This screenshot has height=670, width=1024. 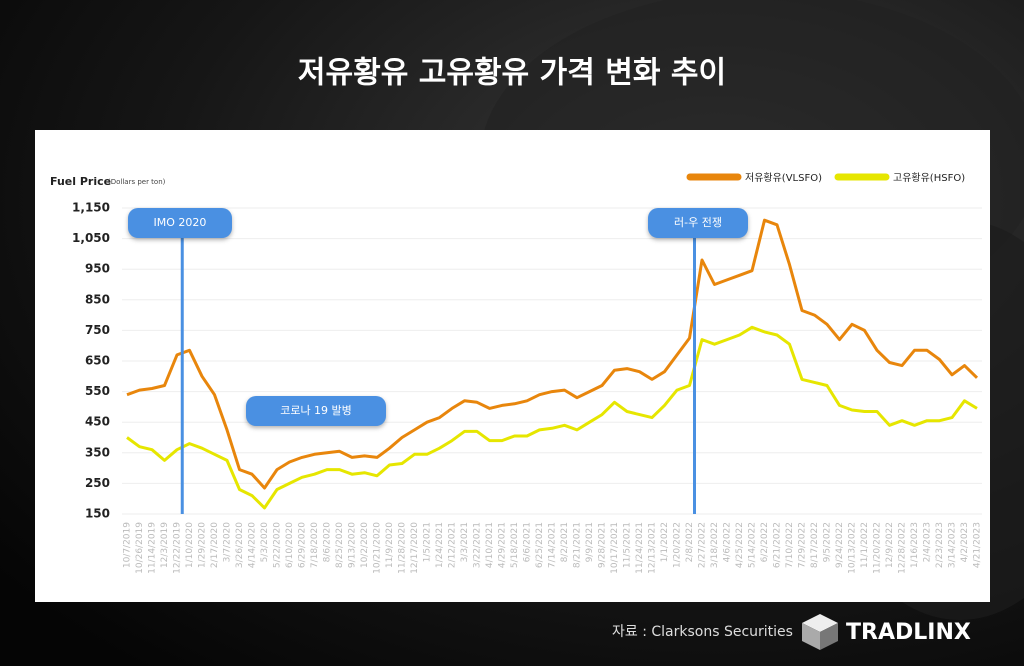 I want to click on x-tick-label: 7/14/2021, so click(x=553, y=545).